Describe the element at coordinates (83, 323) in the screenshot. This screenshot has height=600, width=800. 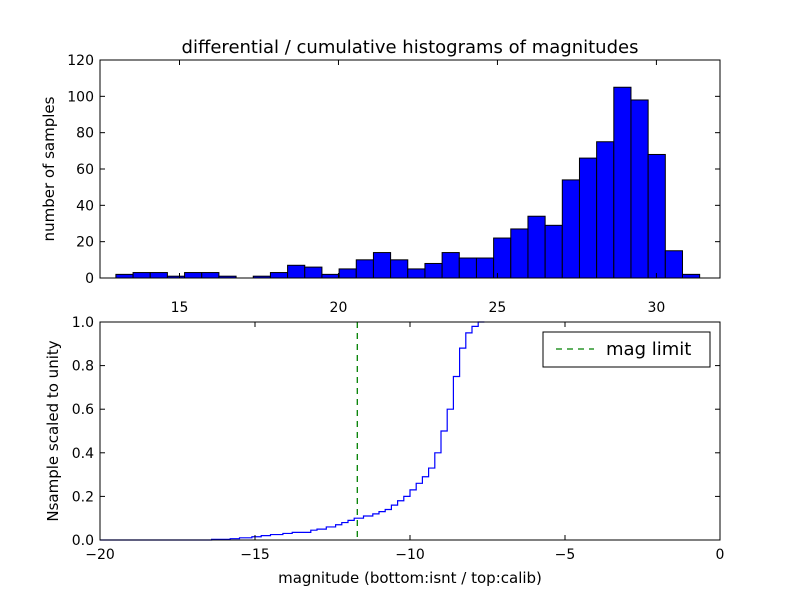
I see `bottom-y-tick-label: 1.0` at that location.